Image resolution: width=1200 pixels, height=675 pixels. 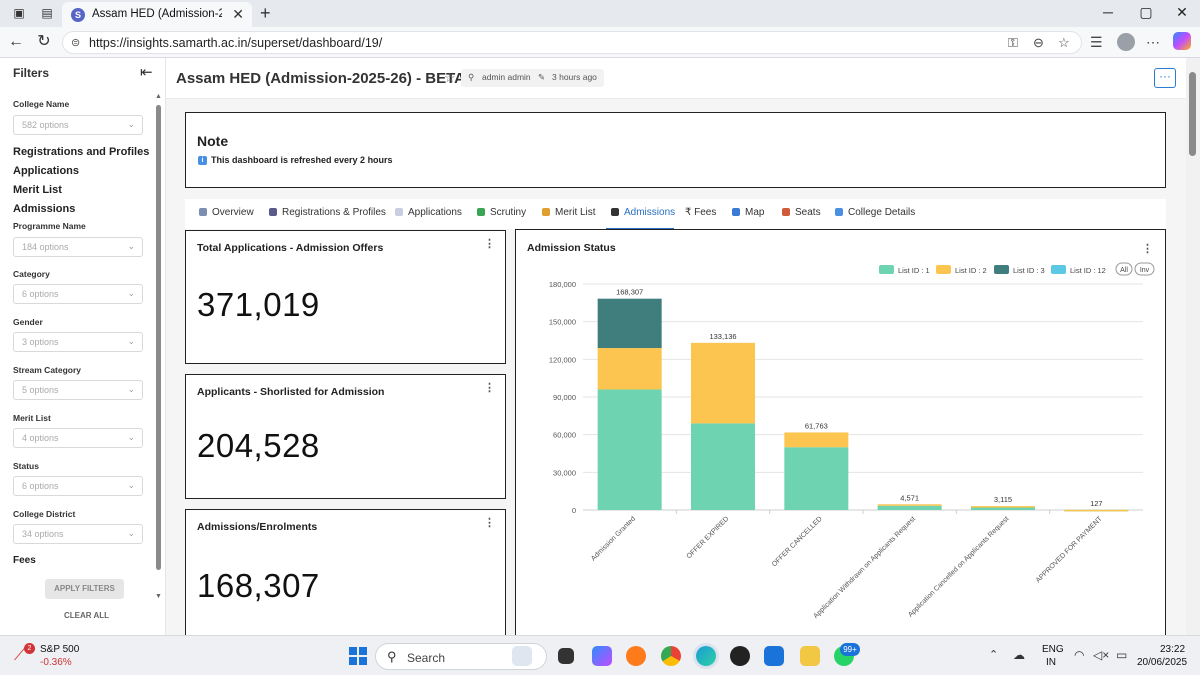 What do you see at coordinates (84, 589) in the screenshot?
I see `apply-filters-button: APPLY FILTERS` at bounding box center [84, 589].